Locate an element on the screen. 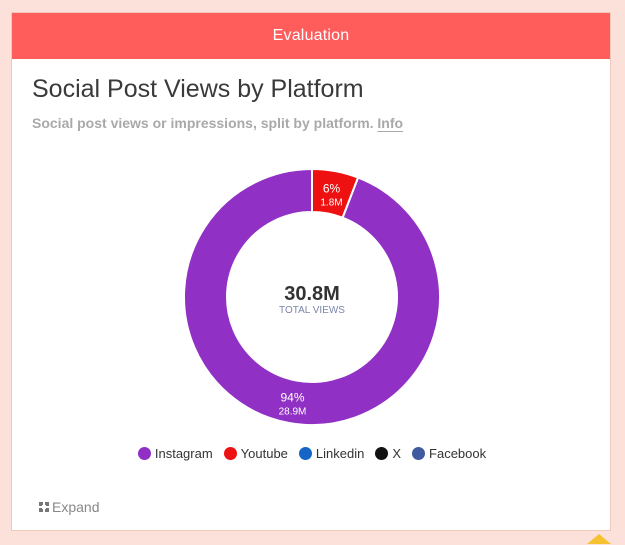 The width and height of the screenshot is (625, 545). expand-button: Expand is located at coordinates (69, 507).